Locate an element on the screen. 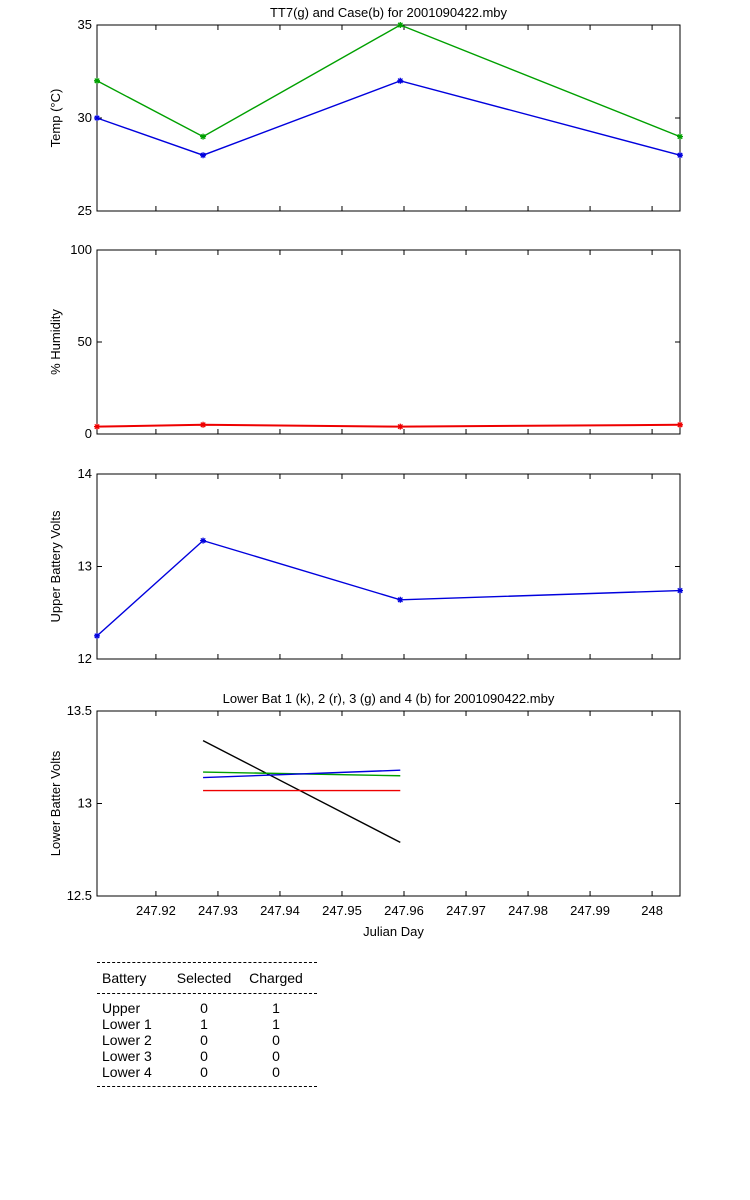  y-tick-label: 30 is located at coordinates (85, 117).